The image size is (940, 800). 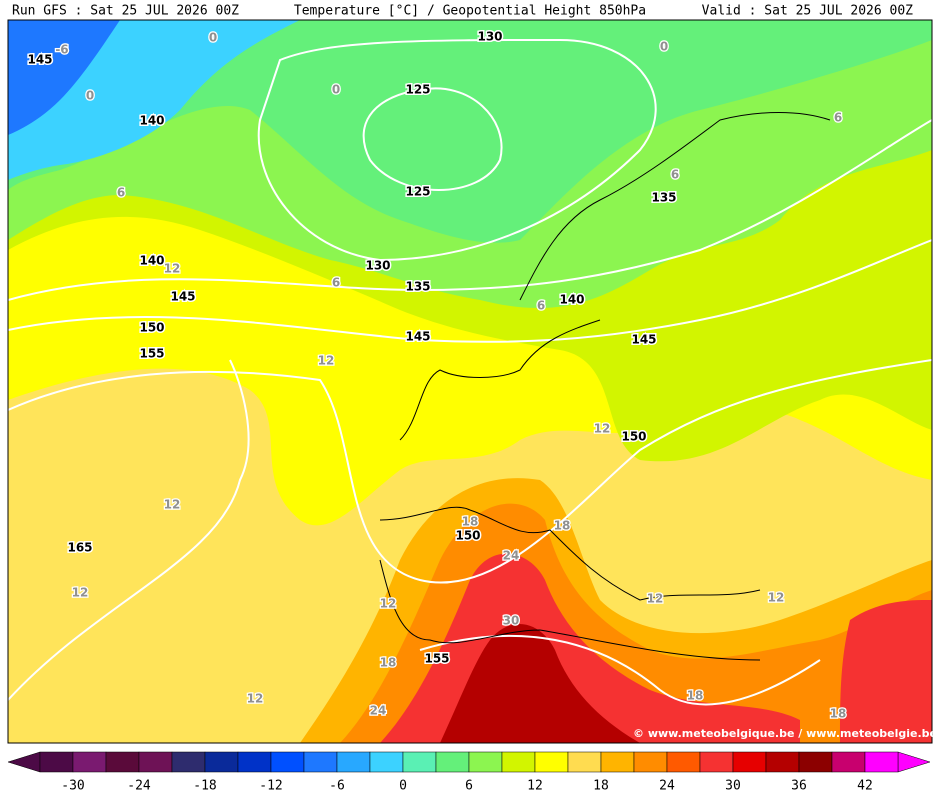 I want to click on colorbar-tick-label: 18, so click(x=601, y=786).